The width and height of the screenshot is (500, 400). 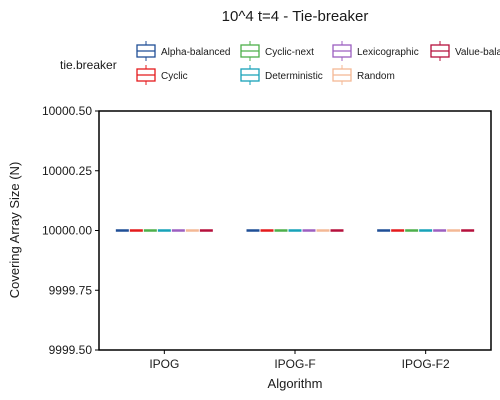 What do you see at coordinates (67, 111) in the screenshot?
I see `y-tick-label: 10000.50` at bounding box center [67, 111].